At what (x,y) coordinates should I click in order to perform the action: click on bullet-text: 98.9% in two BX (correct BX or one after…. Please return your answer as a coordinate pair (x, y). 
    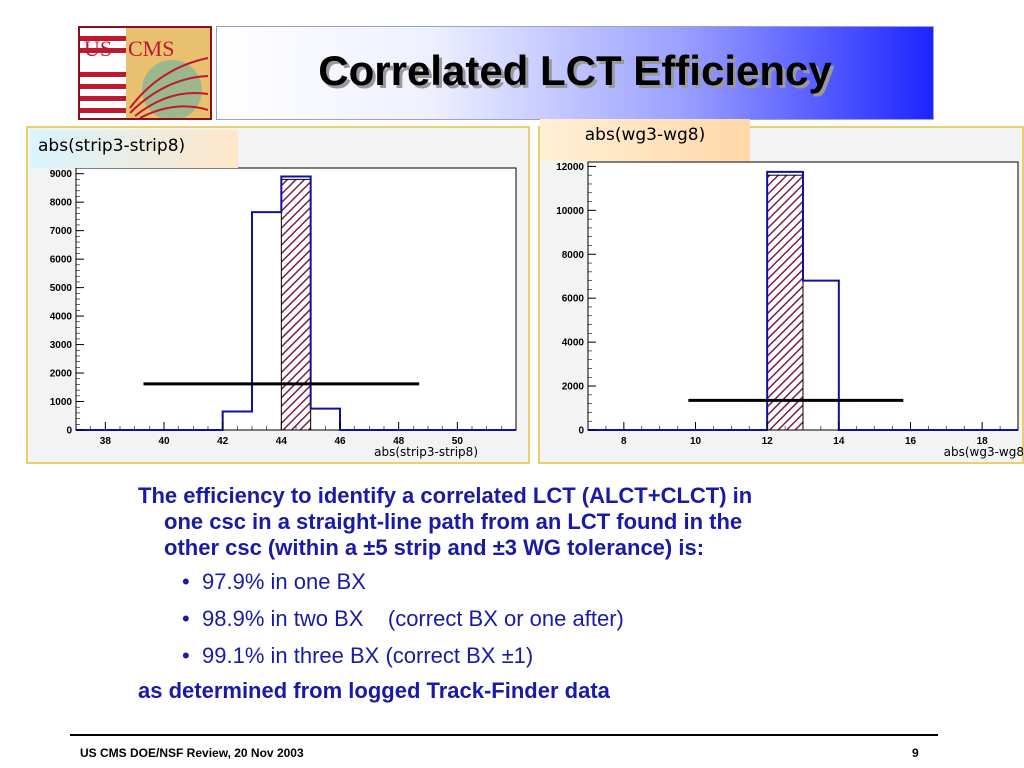
    Looking at the image, I should click on (413, 618).